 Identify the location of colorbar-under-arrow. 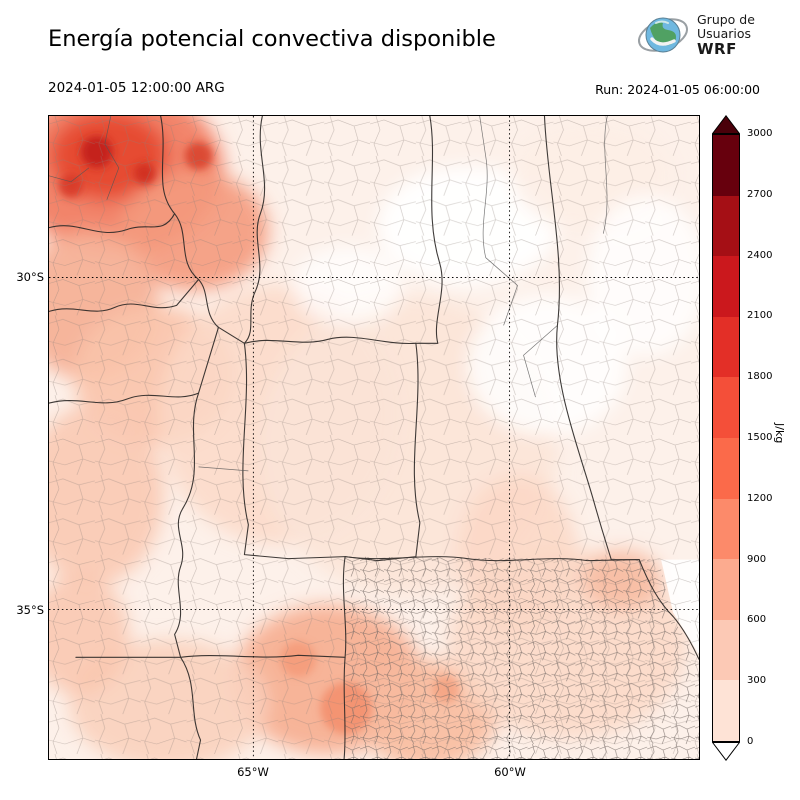
(726, 751).